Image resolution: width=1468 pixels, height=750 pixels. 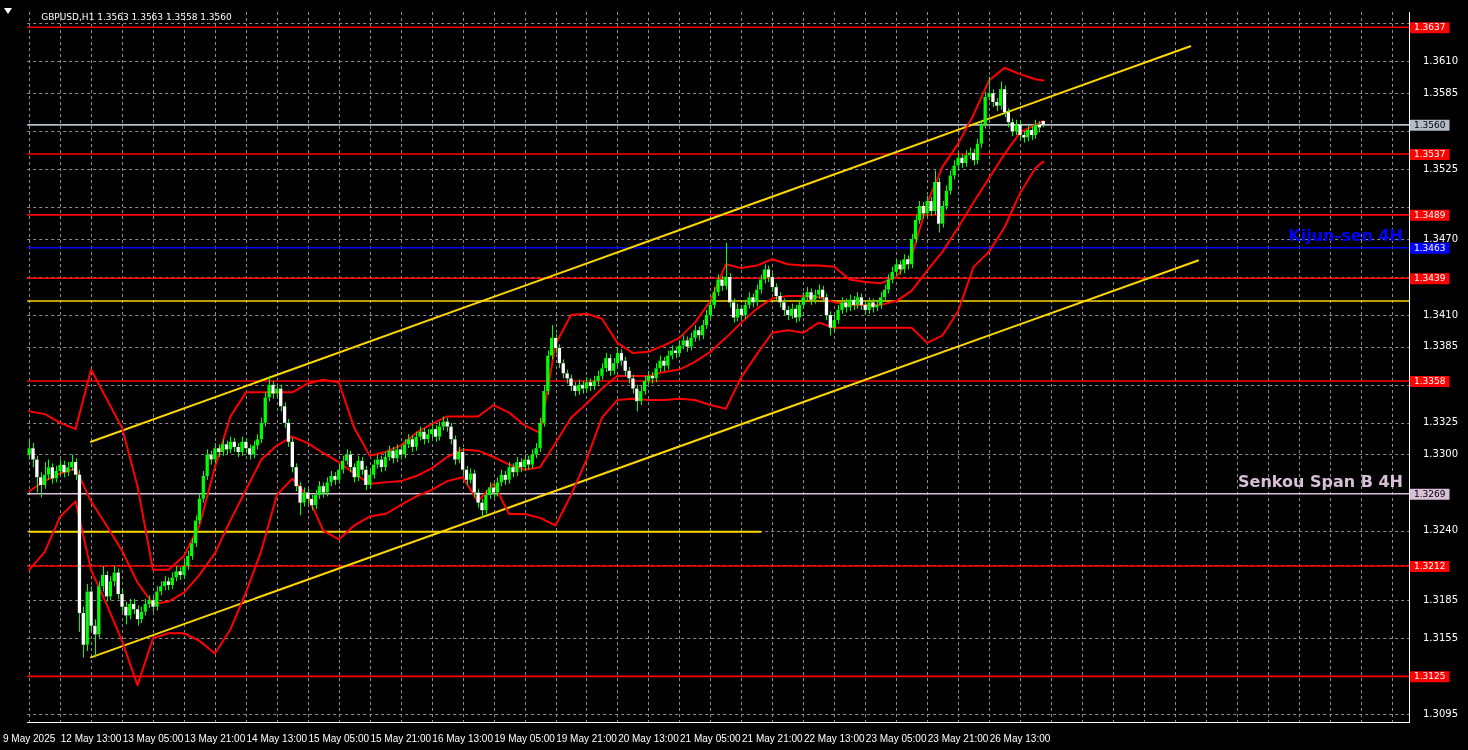 What do you see at coordinates (1441, 168) in the screenshot?
I see `y-tick-label: 1.3525` at bounding box center [1441, 168].